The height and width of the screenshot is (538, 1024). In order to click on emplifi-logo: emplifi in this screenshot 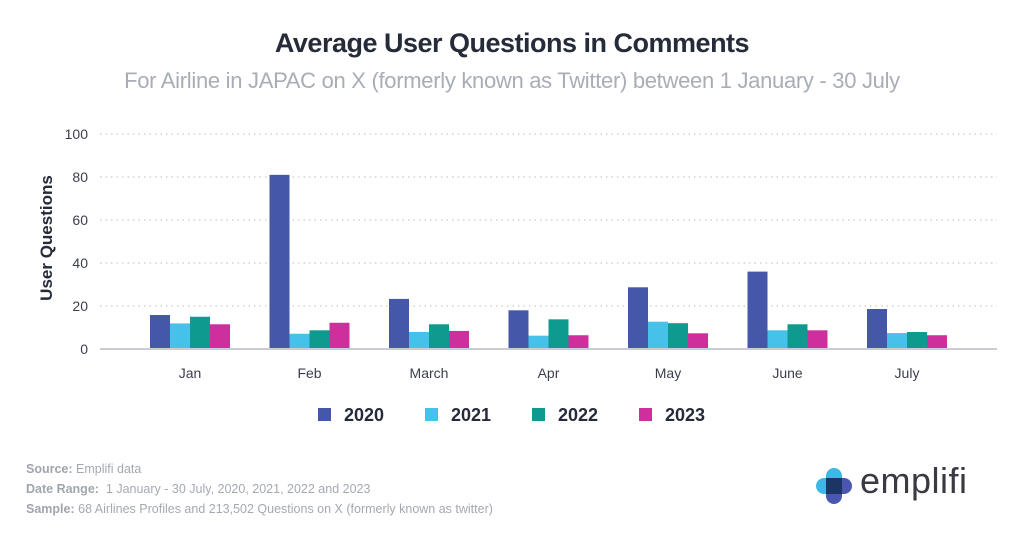, I will do `click(906, 483)`.